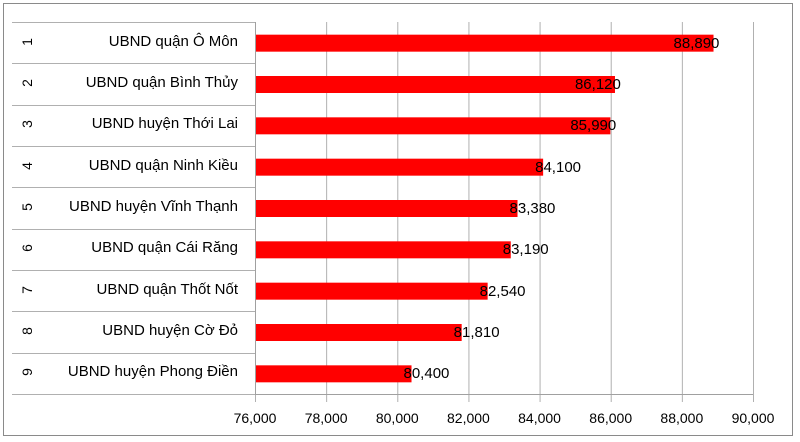  What do you see at coordinates (476, 332) in the screenshot?
I see `data-label: 81,810` at bounding box center [476, 332].